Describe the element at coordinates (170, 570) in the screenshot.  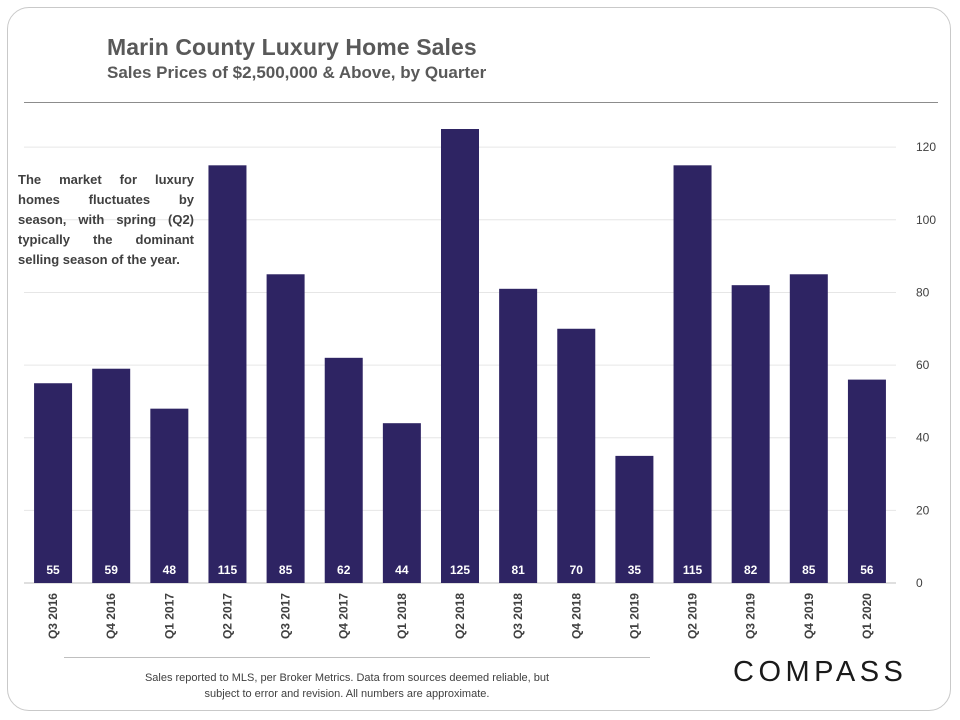
I see `data-label: 48` at that location.